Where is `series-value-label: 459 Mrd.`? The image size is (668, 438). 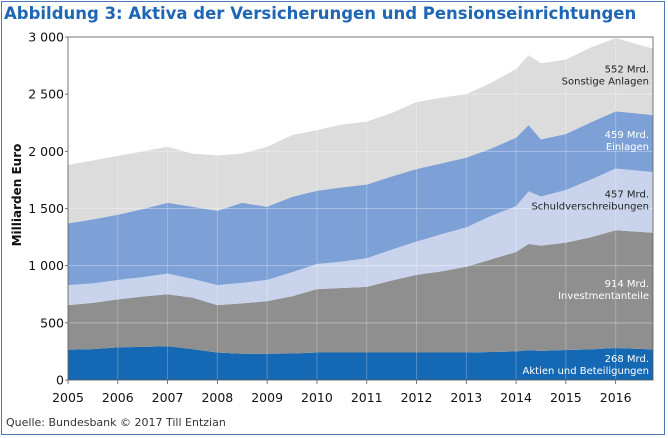
series-value-label: 459 Mrd. is located at coordinates (627, 135).